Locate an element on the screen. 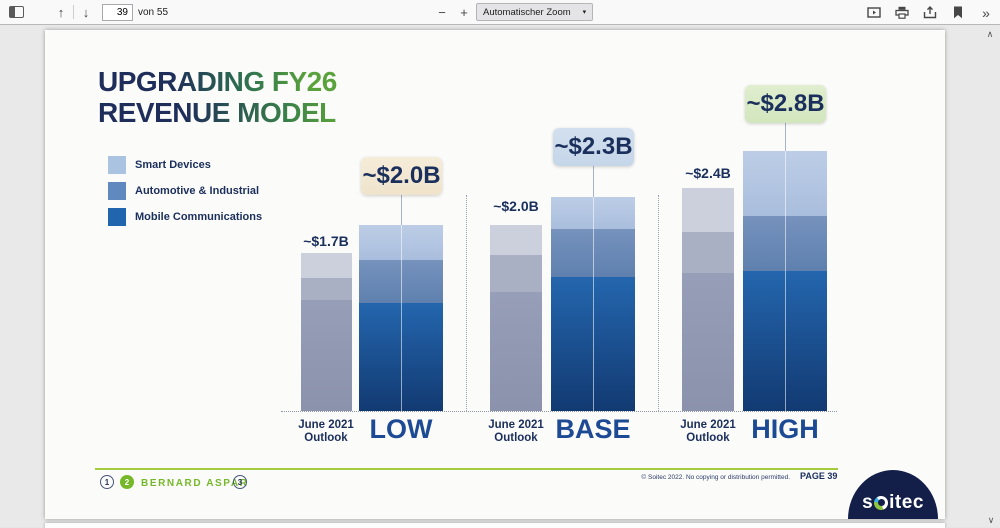 The width and height of the screenshot is (1000, 528). more-tools-icon: » is located at coordinates (986, 12).